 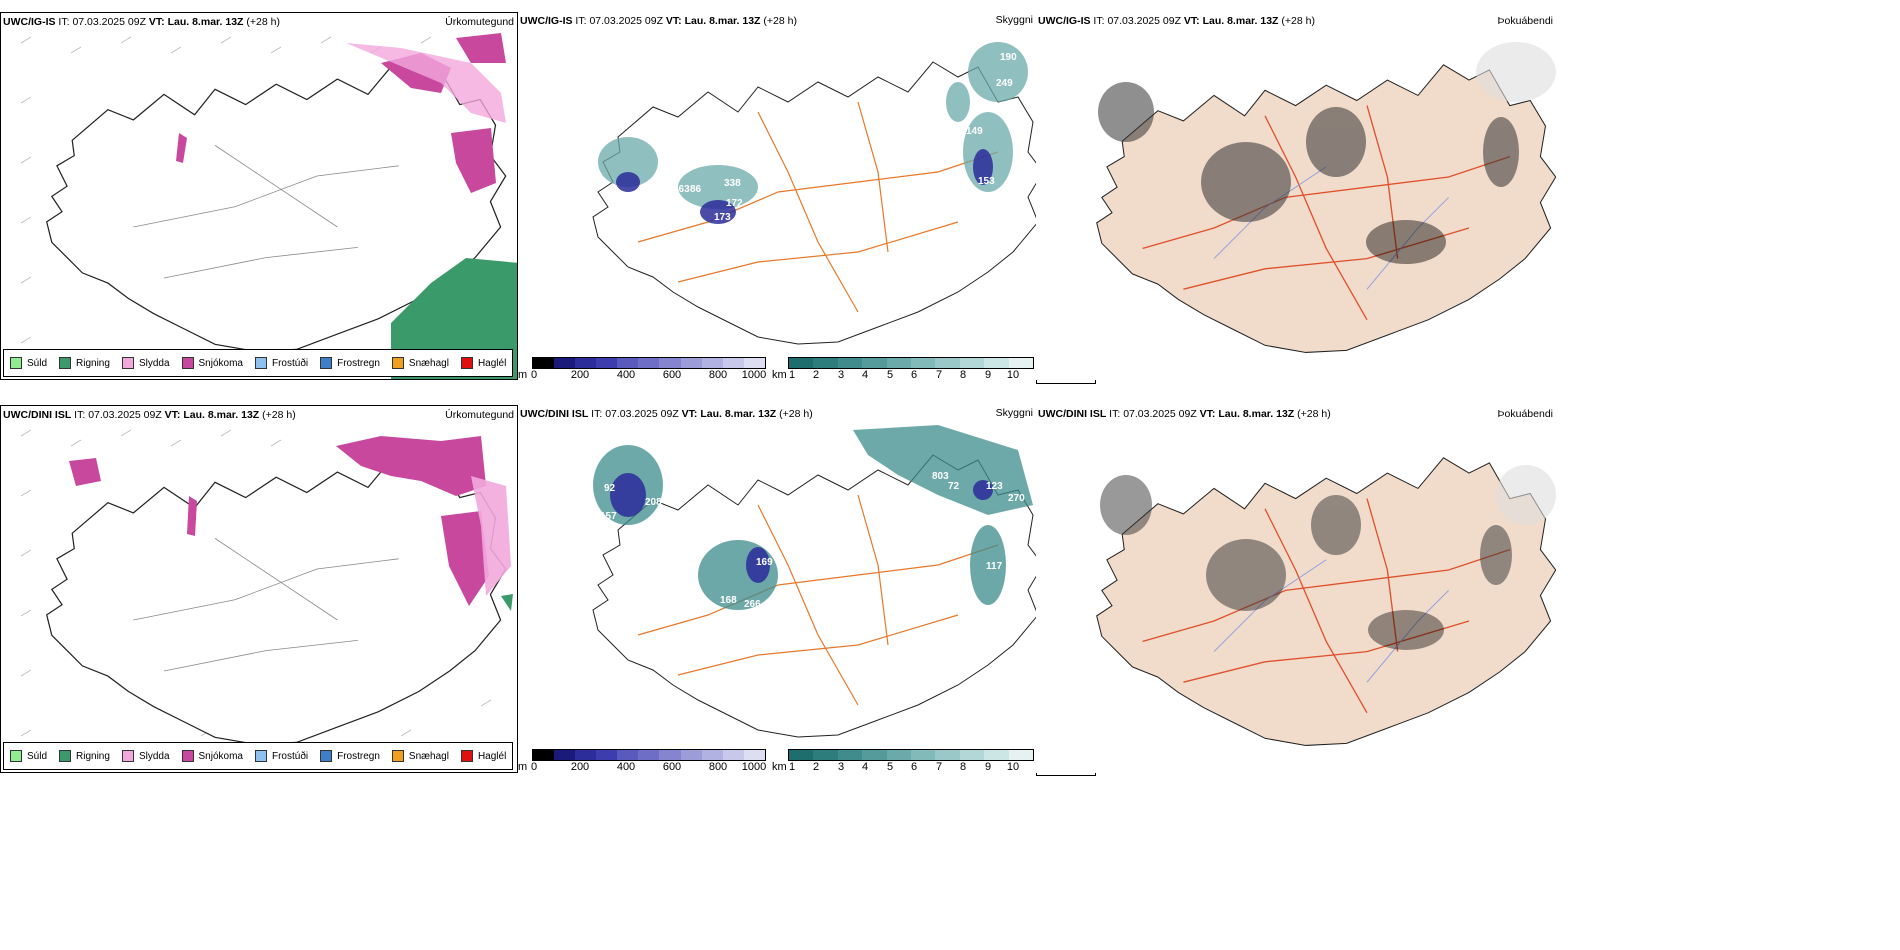 I want to click on cloud-value: 92, so click(x=610, y=488).